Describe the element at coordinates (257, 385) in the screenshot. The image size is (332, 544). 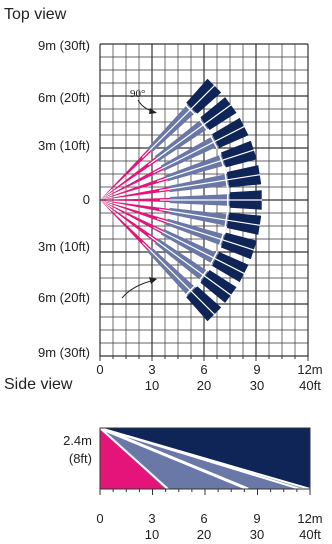
I see `top-x-ft-30: 30` at that location.